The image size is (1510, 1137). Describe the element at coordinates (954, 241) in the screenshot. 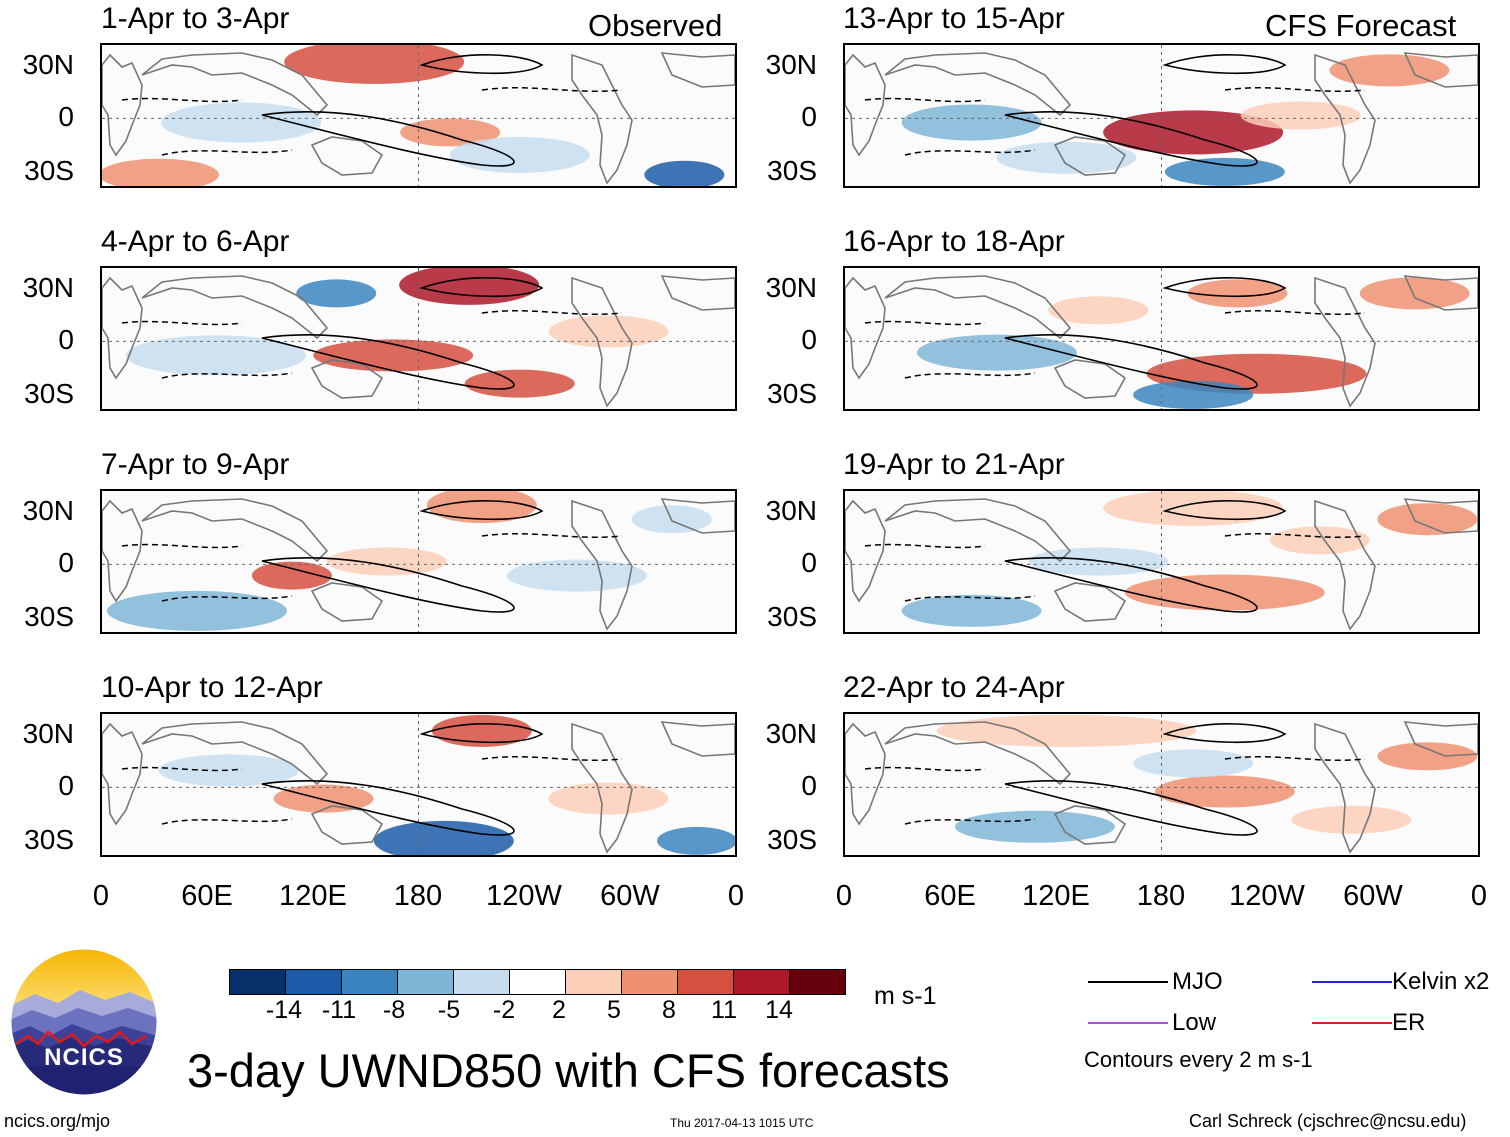

I see `panel-title-right-2: 16-Apr to 18-Apr` at that location.